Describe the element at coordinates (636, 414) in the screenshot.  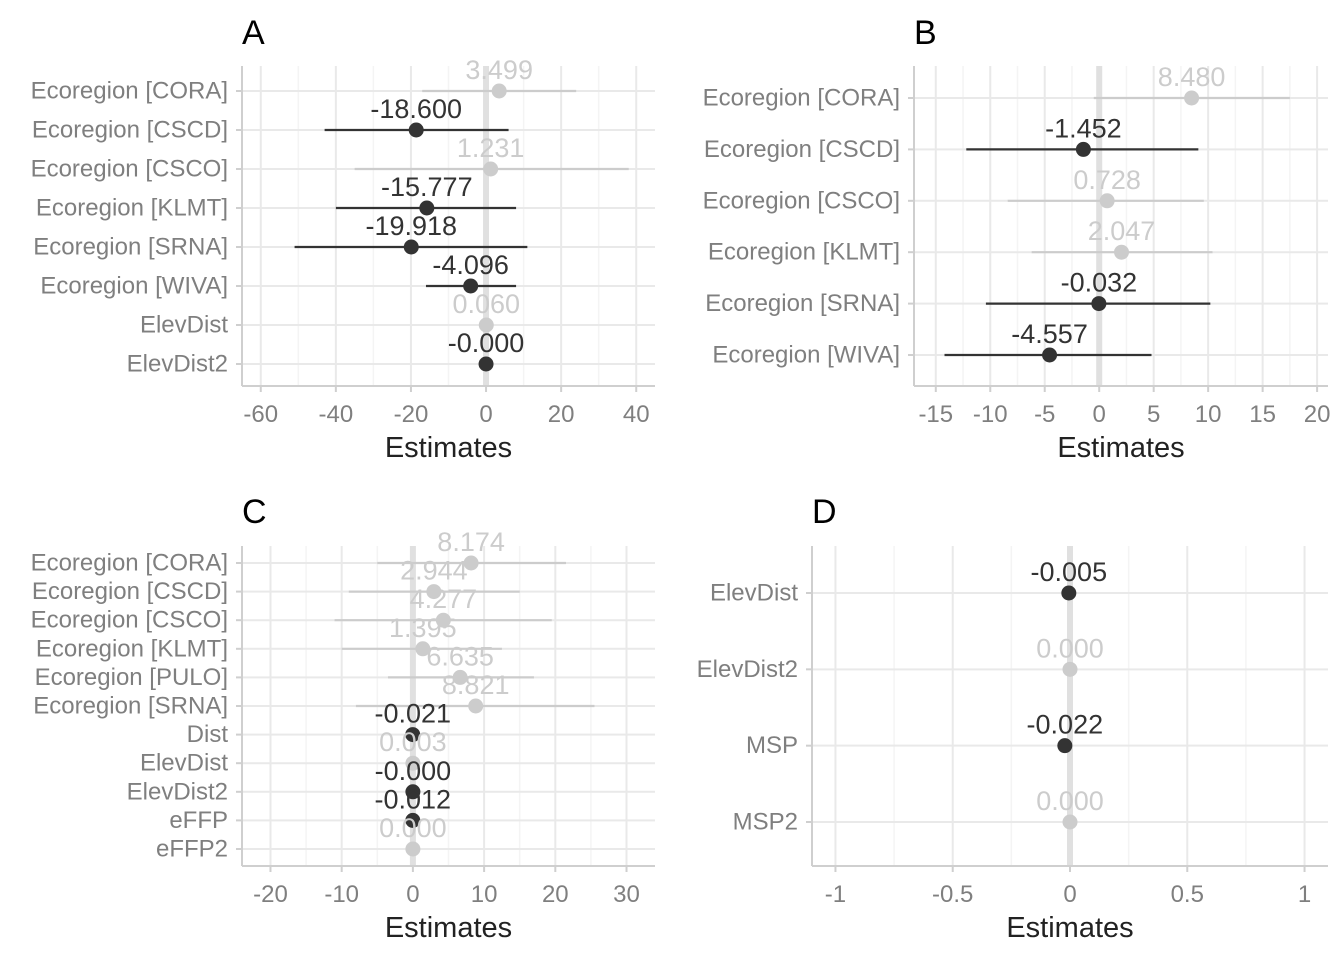
I see `x-tick-label: 40` at that location.